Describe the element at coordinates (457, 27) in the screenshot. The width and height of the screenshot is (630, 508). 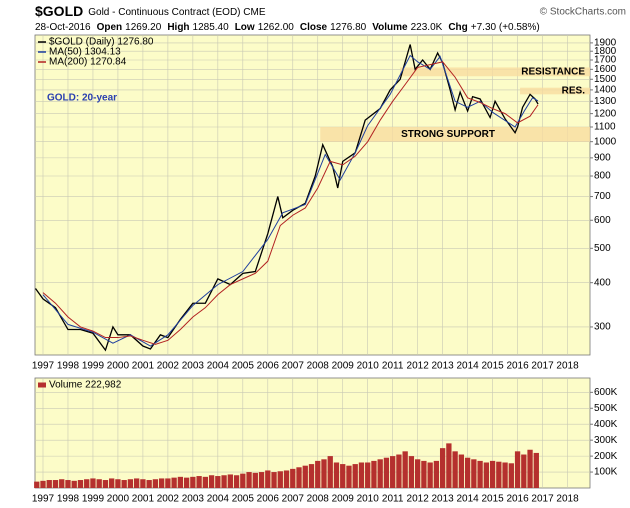
I see `quote-label: Chg` at that location.